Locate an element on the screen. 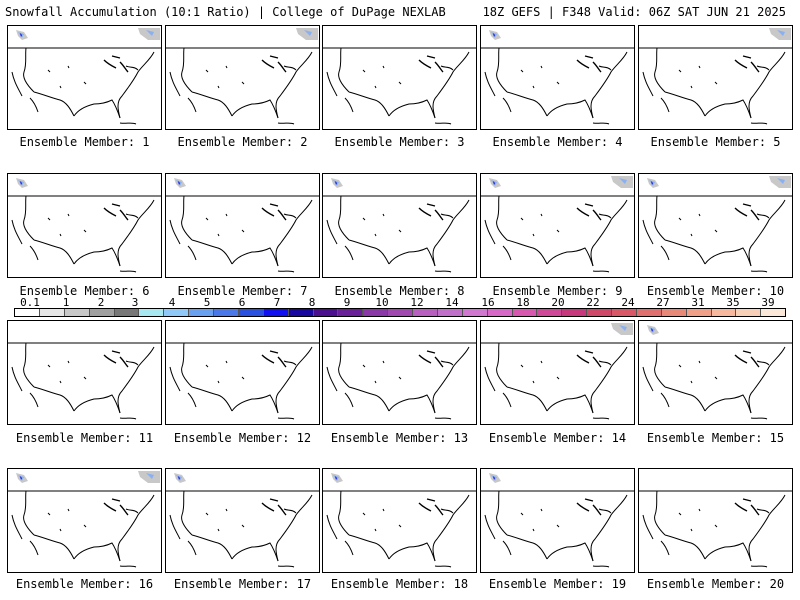  ensemble-member-label: Ensemble Member: 19 is located at coordinates (557, 584).